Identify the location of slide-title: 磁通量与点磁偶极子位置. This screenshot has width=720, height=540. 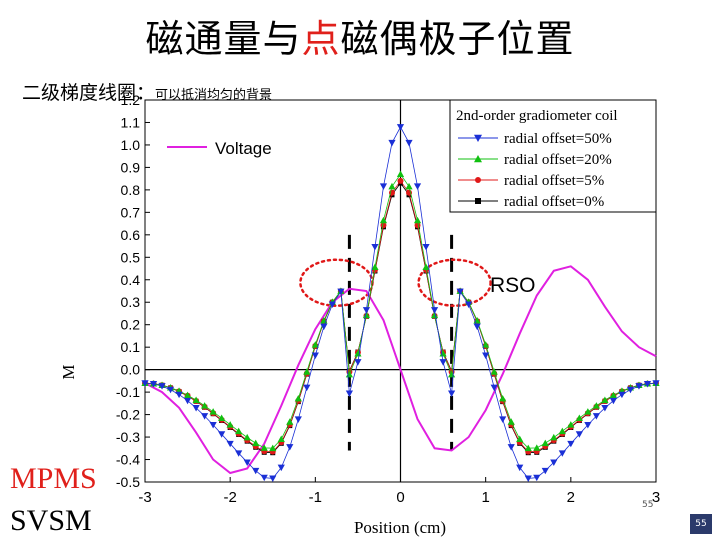
(360, 35).